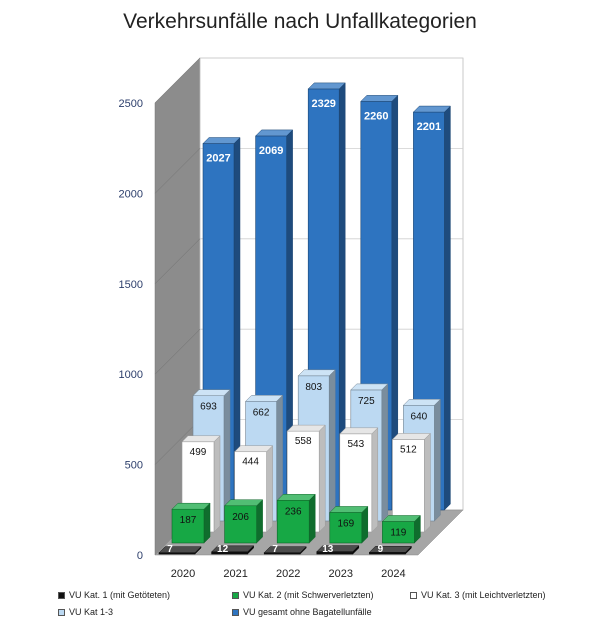 The width and height of the screenshot is (600, 632). What do you see at coordinates (366, 401) in the screenshot?
I see `data-label: 725` at bounding box center [366, 401].